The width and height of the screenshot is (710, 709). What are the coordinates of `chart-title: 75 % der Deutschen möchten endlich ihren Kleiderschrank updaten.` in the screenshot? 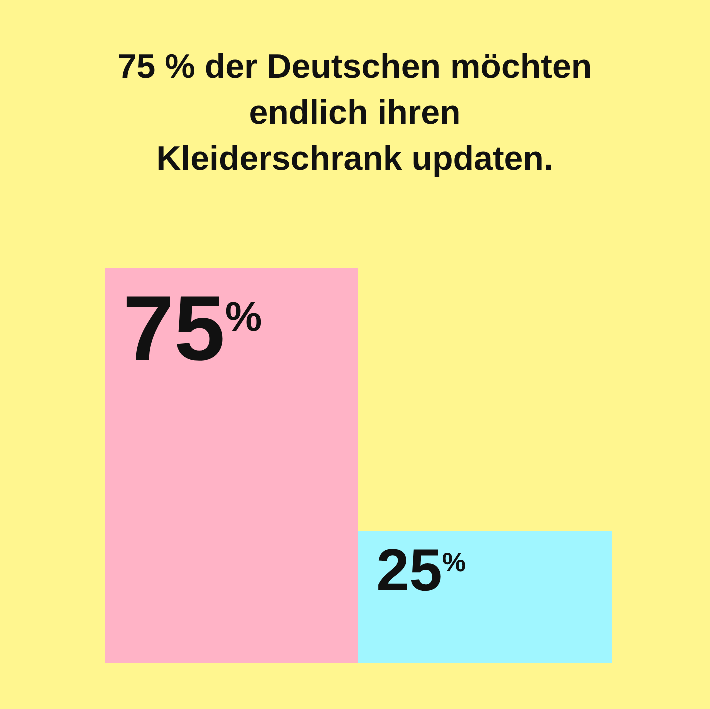 It's located at (355, 113).